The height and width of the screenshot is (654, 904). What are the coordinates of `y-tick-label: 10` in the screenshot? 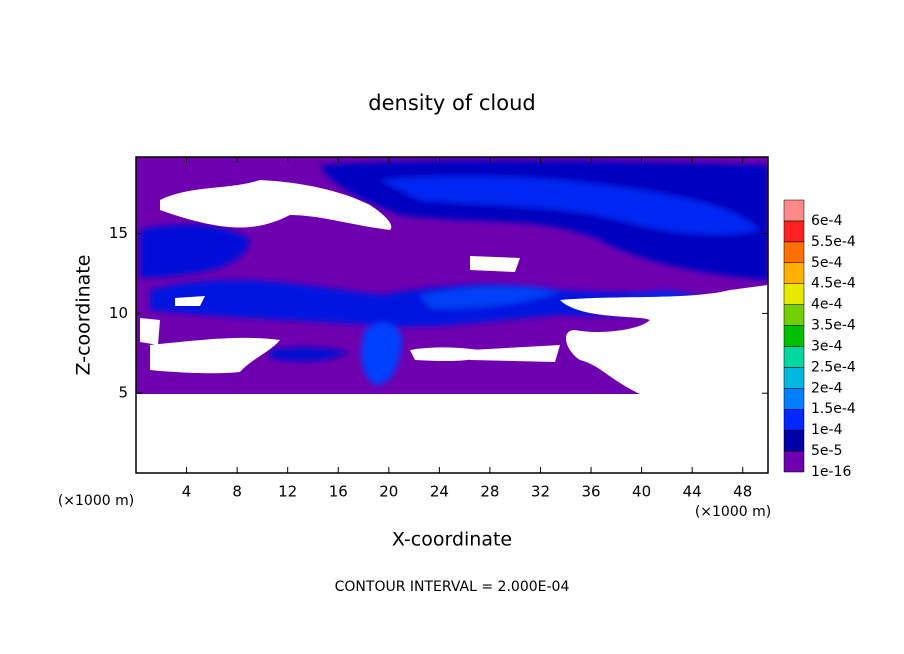 It's located at (118, 313).